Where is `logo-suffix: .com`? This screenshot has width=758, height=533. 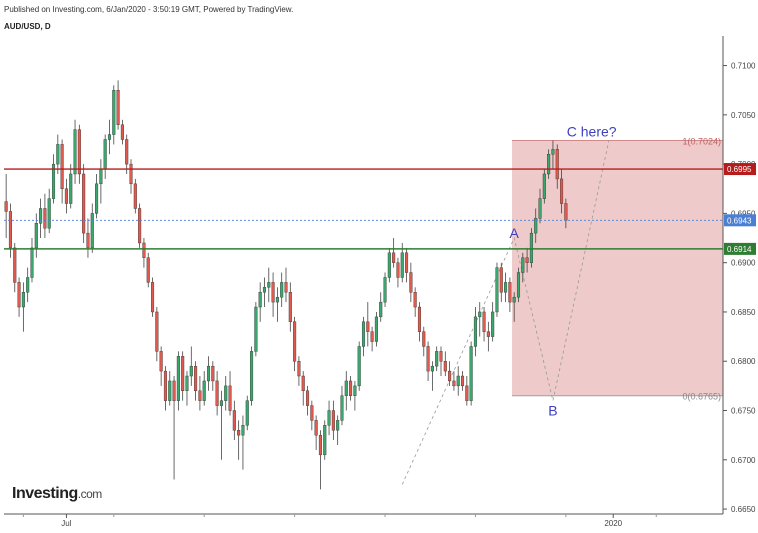 logo-suffix: .com is located at coordinates (90, 494).